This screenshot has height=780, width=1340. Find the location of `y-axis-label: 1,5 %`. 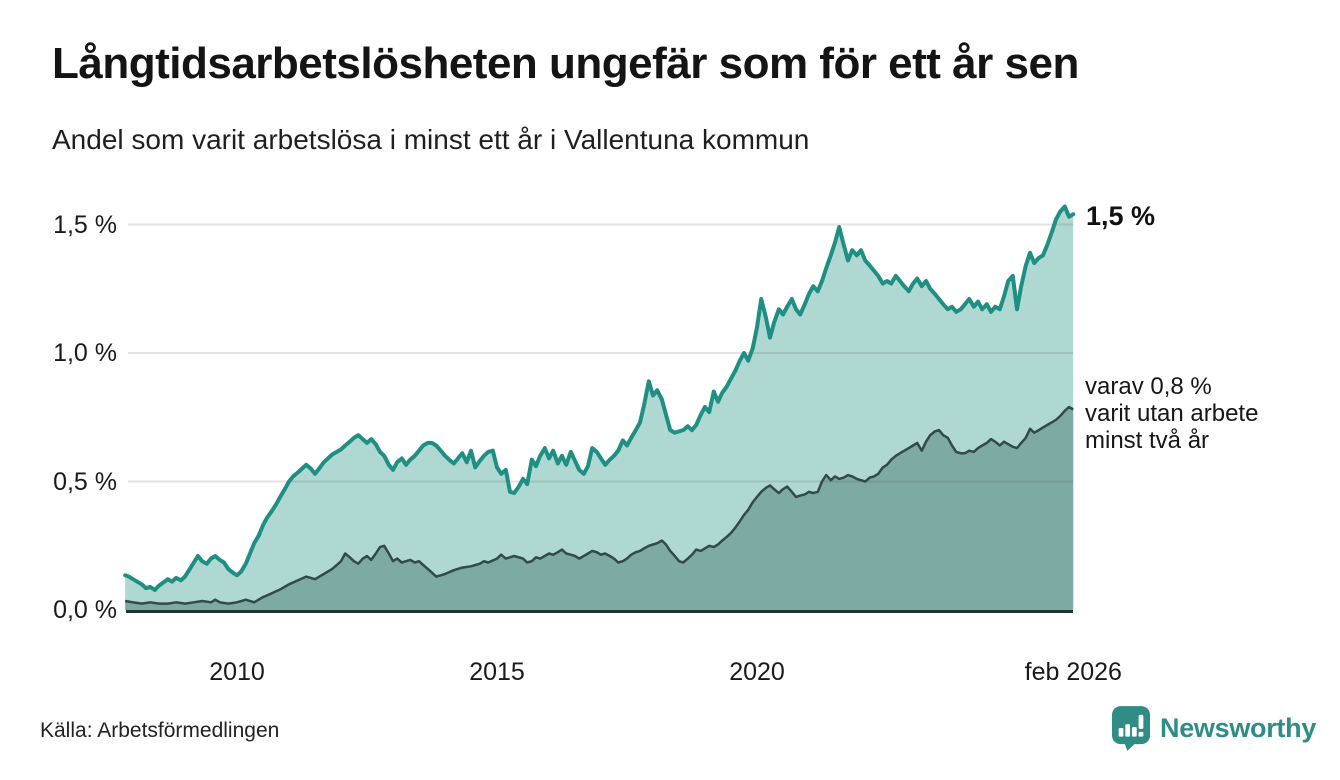

y-axis-label: 1,5 % is located at coordinates (85, 224).